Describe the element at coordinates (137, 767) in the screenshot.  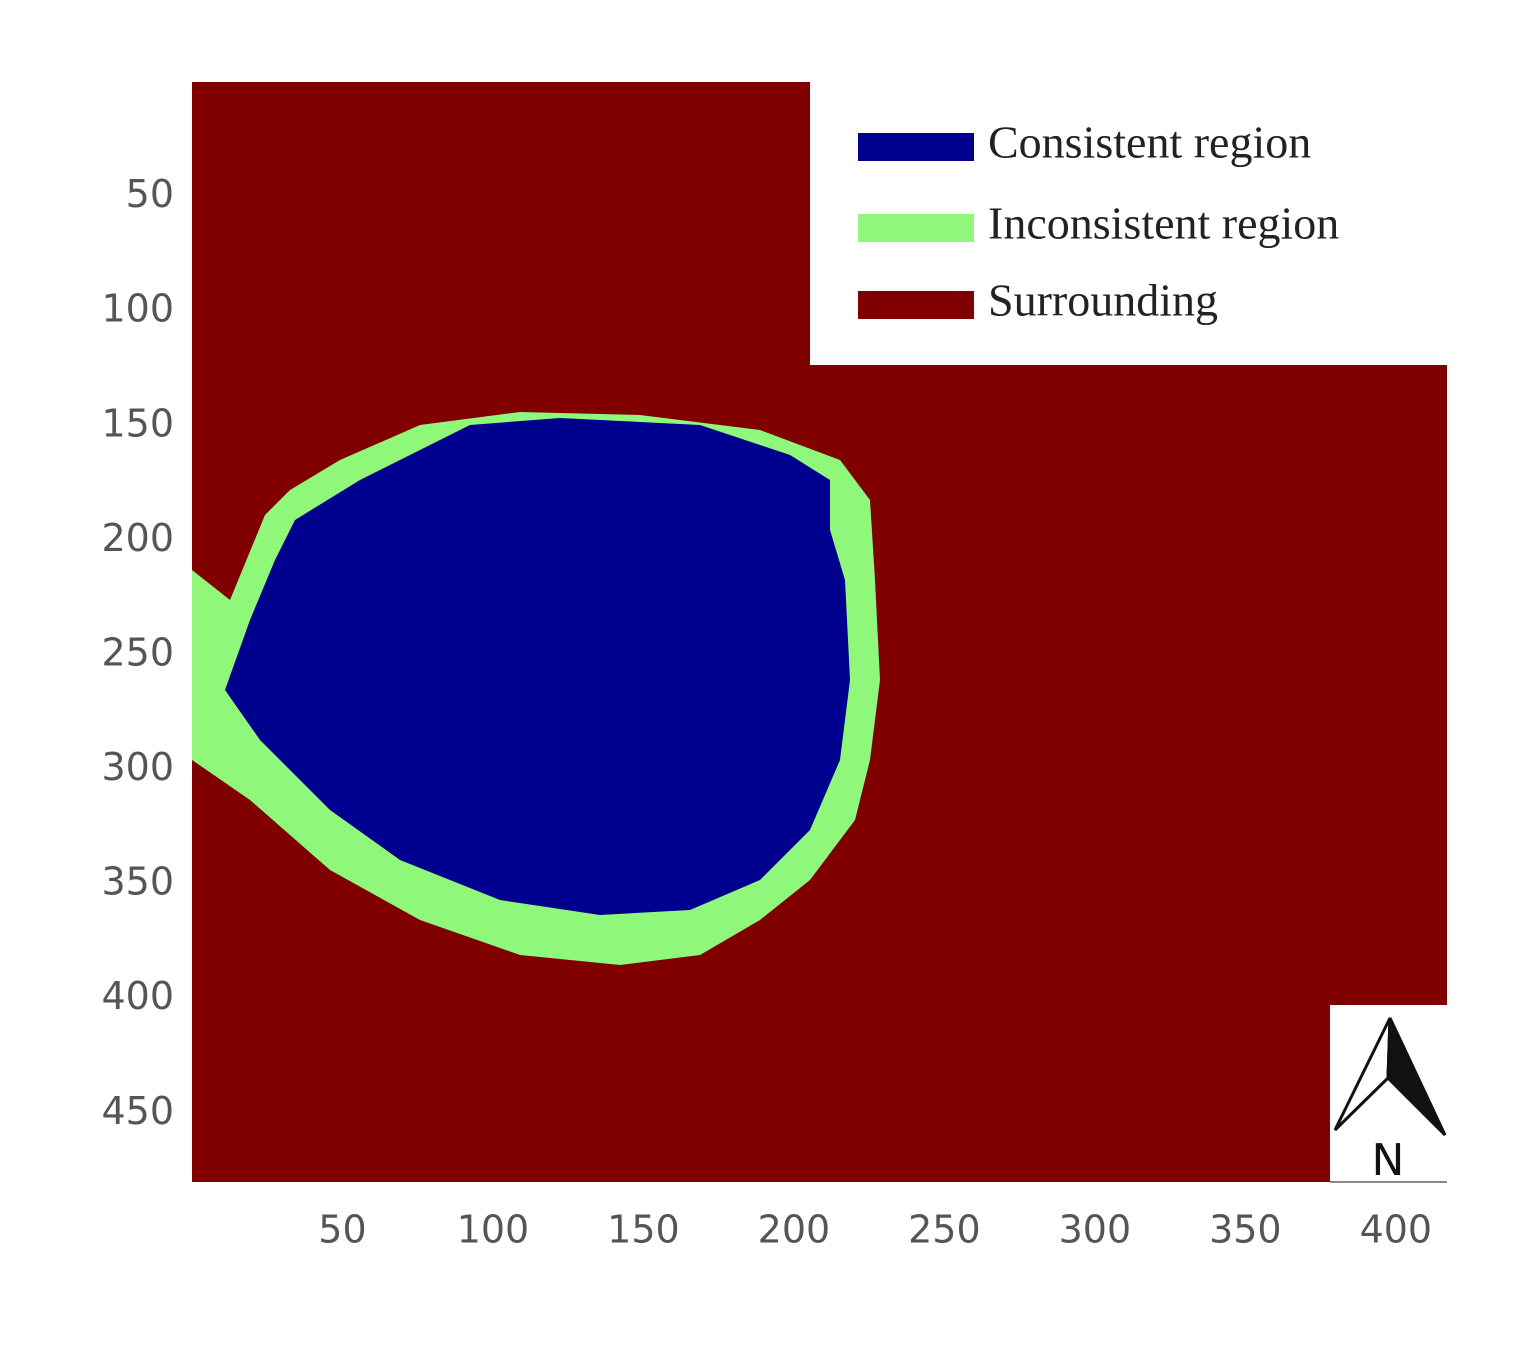
I see `y-tick-label: 300` at that location.